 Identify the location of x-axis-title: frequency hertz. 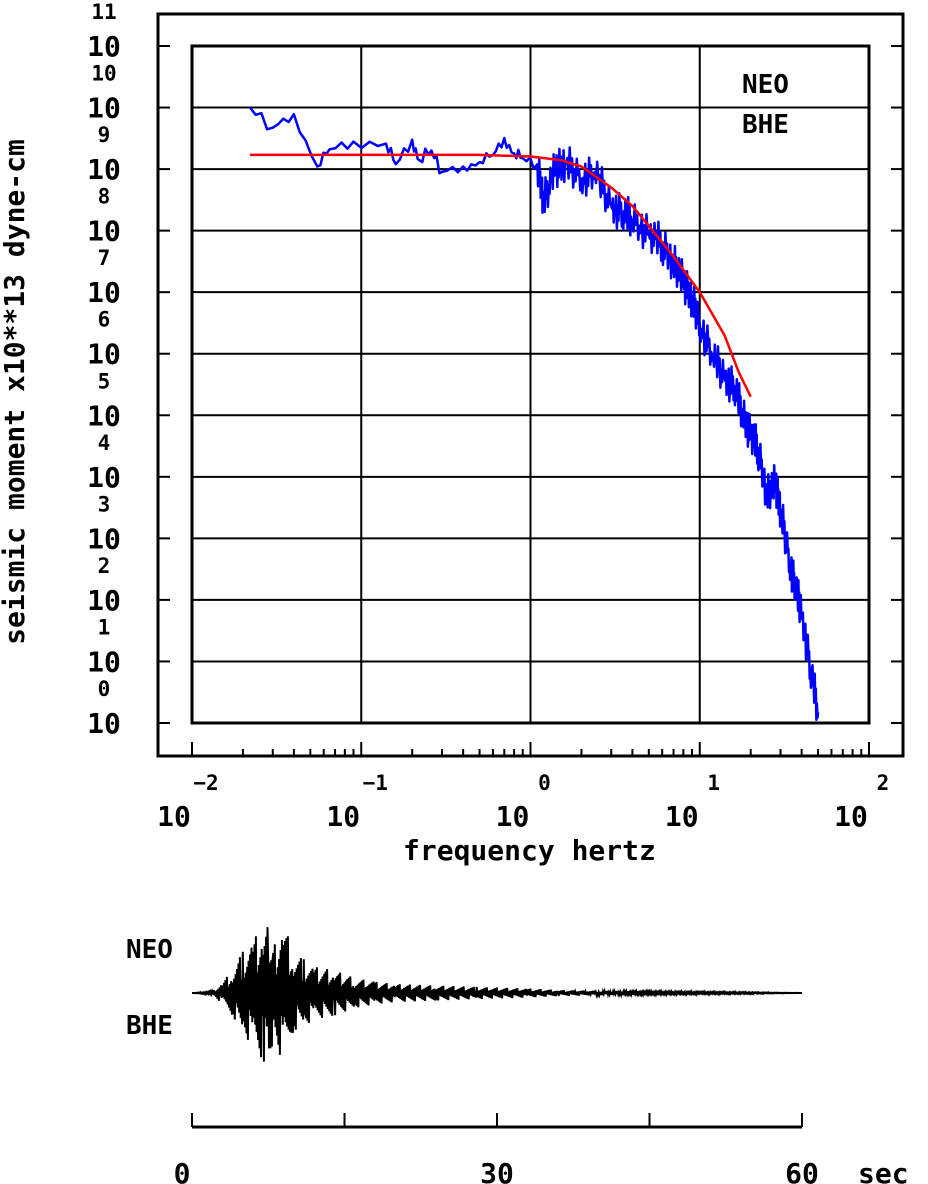
(529, 850).